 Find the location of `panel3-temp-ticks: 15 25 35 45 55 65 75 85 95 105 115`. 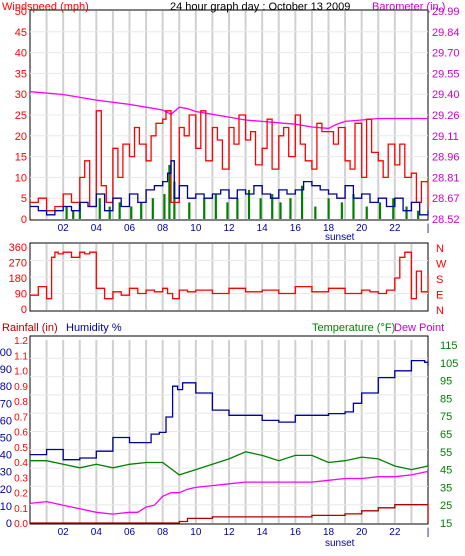

panel3-temp-ticks: 15 25 35 45 55 65 75 85 95 105 115 is located at coordinates (449, 435).